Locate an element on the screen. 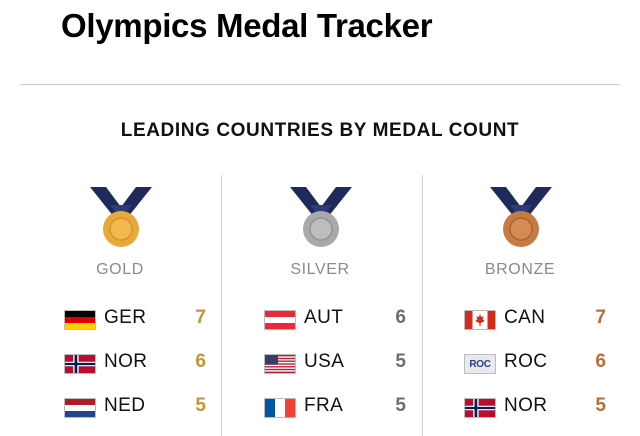 Image resolution: width=640 pixels, height=436 pixels. roc-flag-text: ROC is located at coordinates (480, 364).